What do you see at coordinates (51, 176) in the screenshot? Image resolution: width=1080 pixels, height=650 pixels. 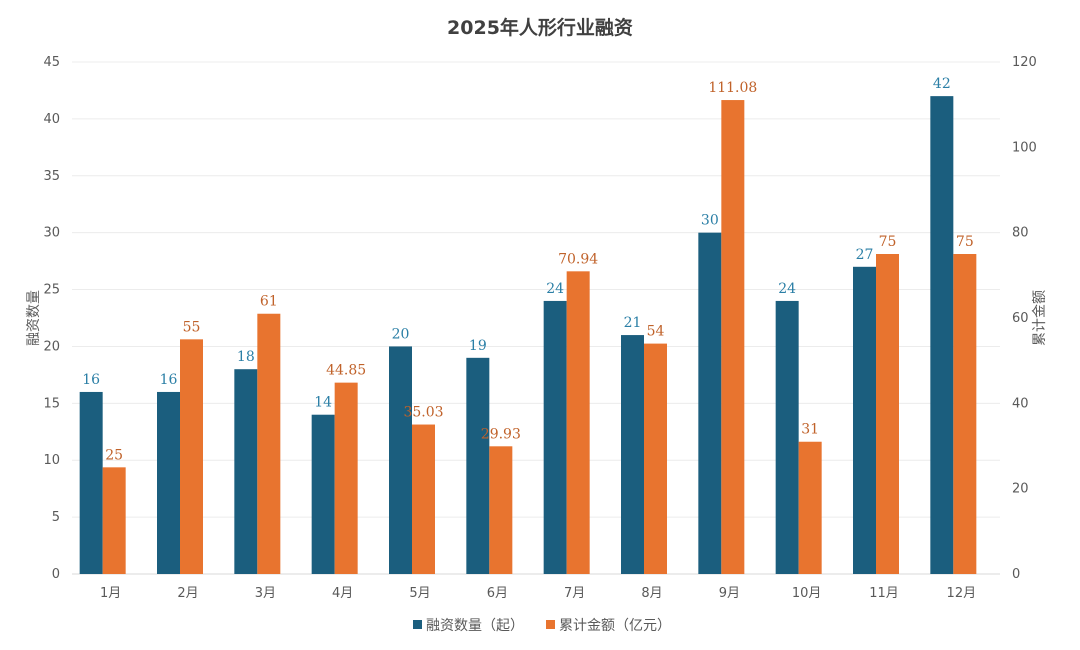 I see `y-tick-label: 35` at bounding box center [51, 176].